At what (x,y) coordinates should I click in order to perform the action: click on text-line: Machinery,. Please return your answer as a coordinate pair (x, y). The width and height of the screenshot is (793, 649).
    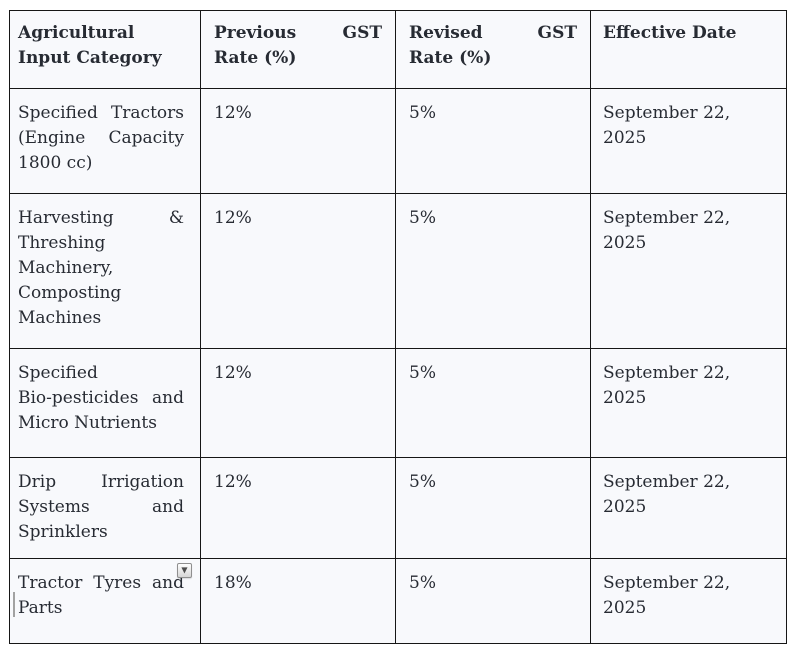
    Looking at the image, I should click on (66, 268).